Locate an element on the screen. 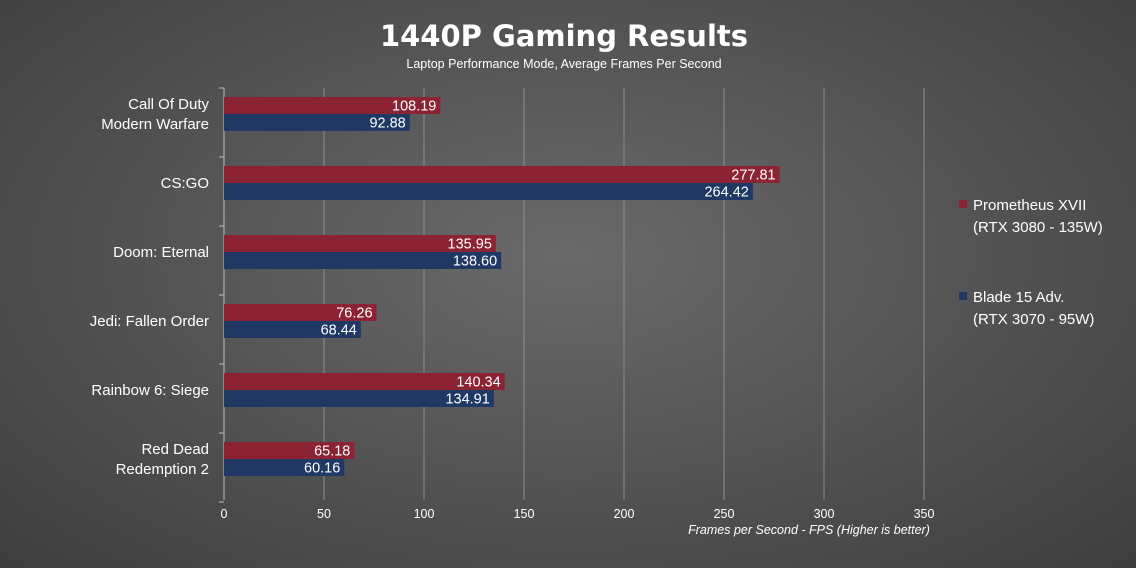 This screenshot has width=1136, height=568. bar-value-label: 108.19 is located at coordinates (414, 107).